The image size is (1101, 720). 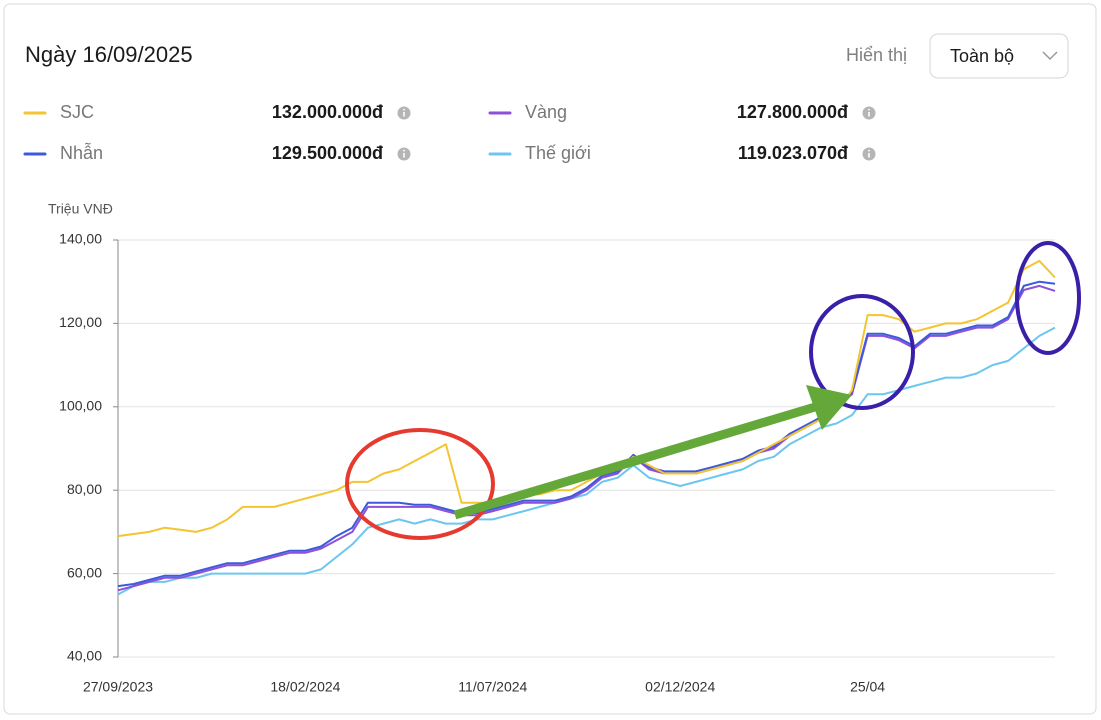 What do you see at coordinates (792, 112) in the screenshot?
I see `legend-value: 127.800.000đ` at bounding box center [792, 112].